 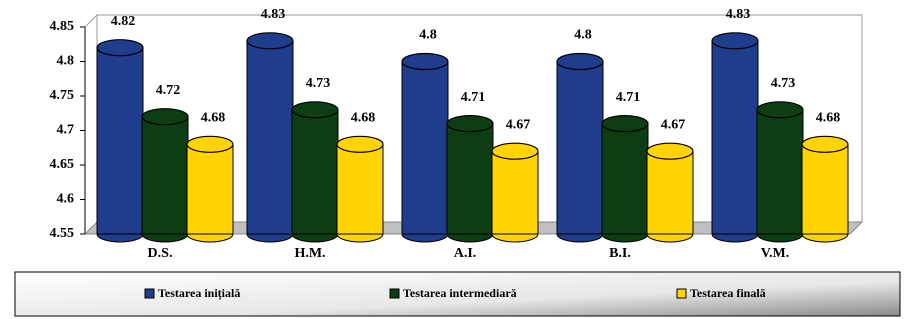 What do you see at coordinates (160, 253) in the screenshot?
I see `x-tick-label: D.S.` at bounding box center [160, 253].